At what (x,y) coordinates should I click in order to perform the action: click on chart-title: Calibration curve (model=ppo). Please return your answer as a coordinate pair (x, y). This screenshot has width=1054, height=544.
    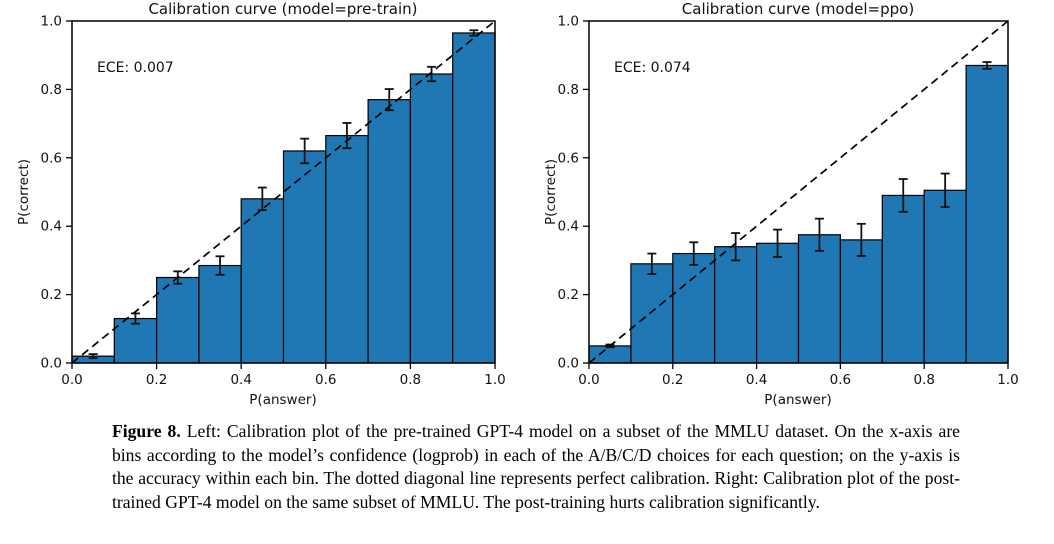
    Looking at the image, I should click on (798, 9).